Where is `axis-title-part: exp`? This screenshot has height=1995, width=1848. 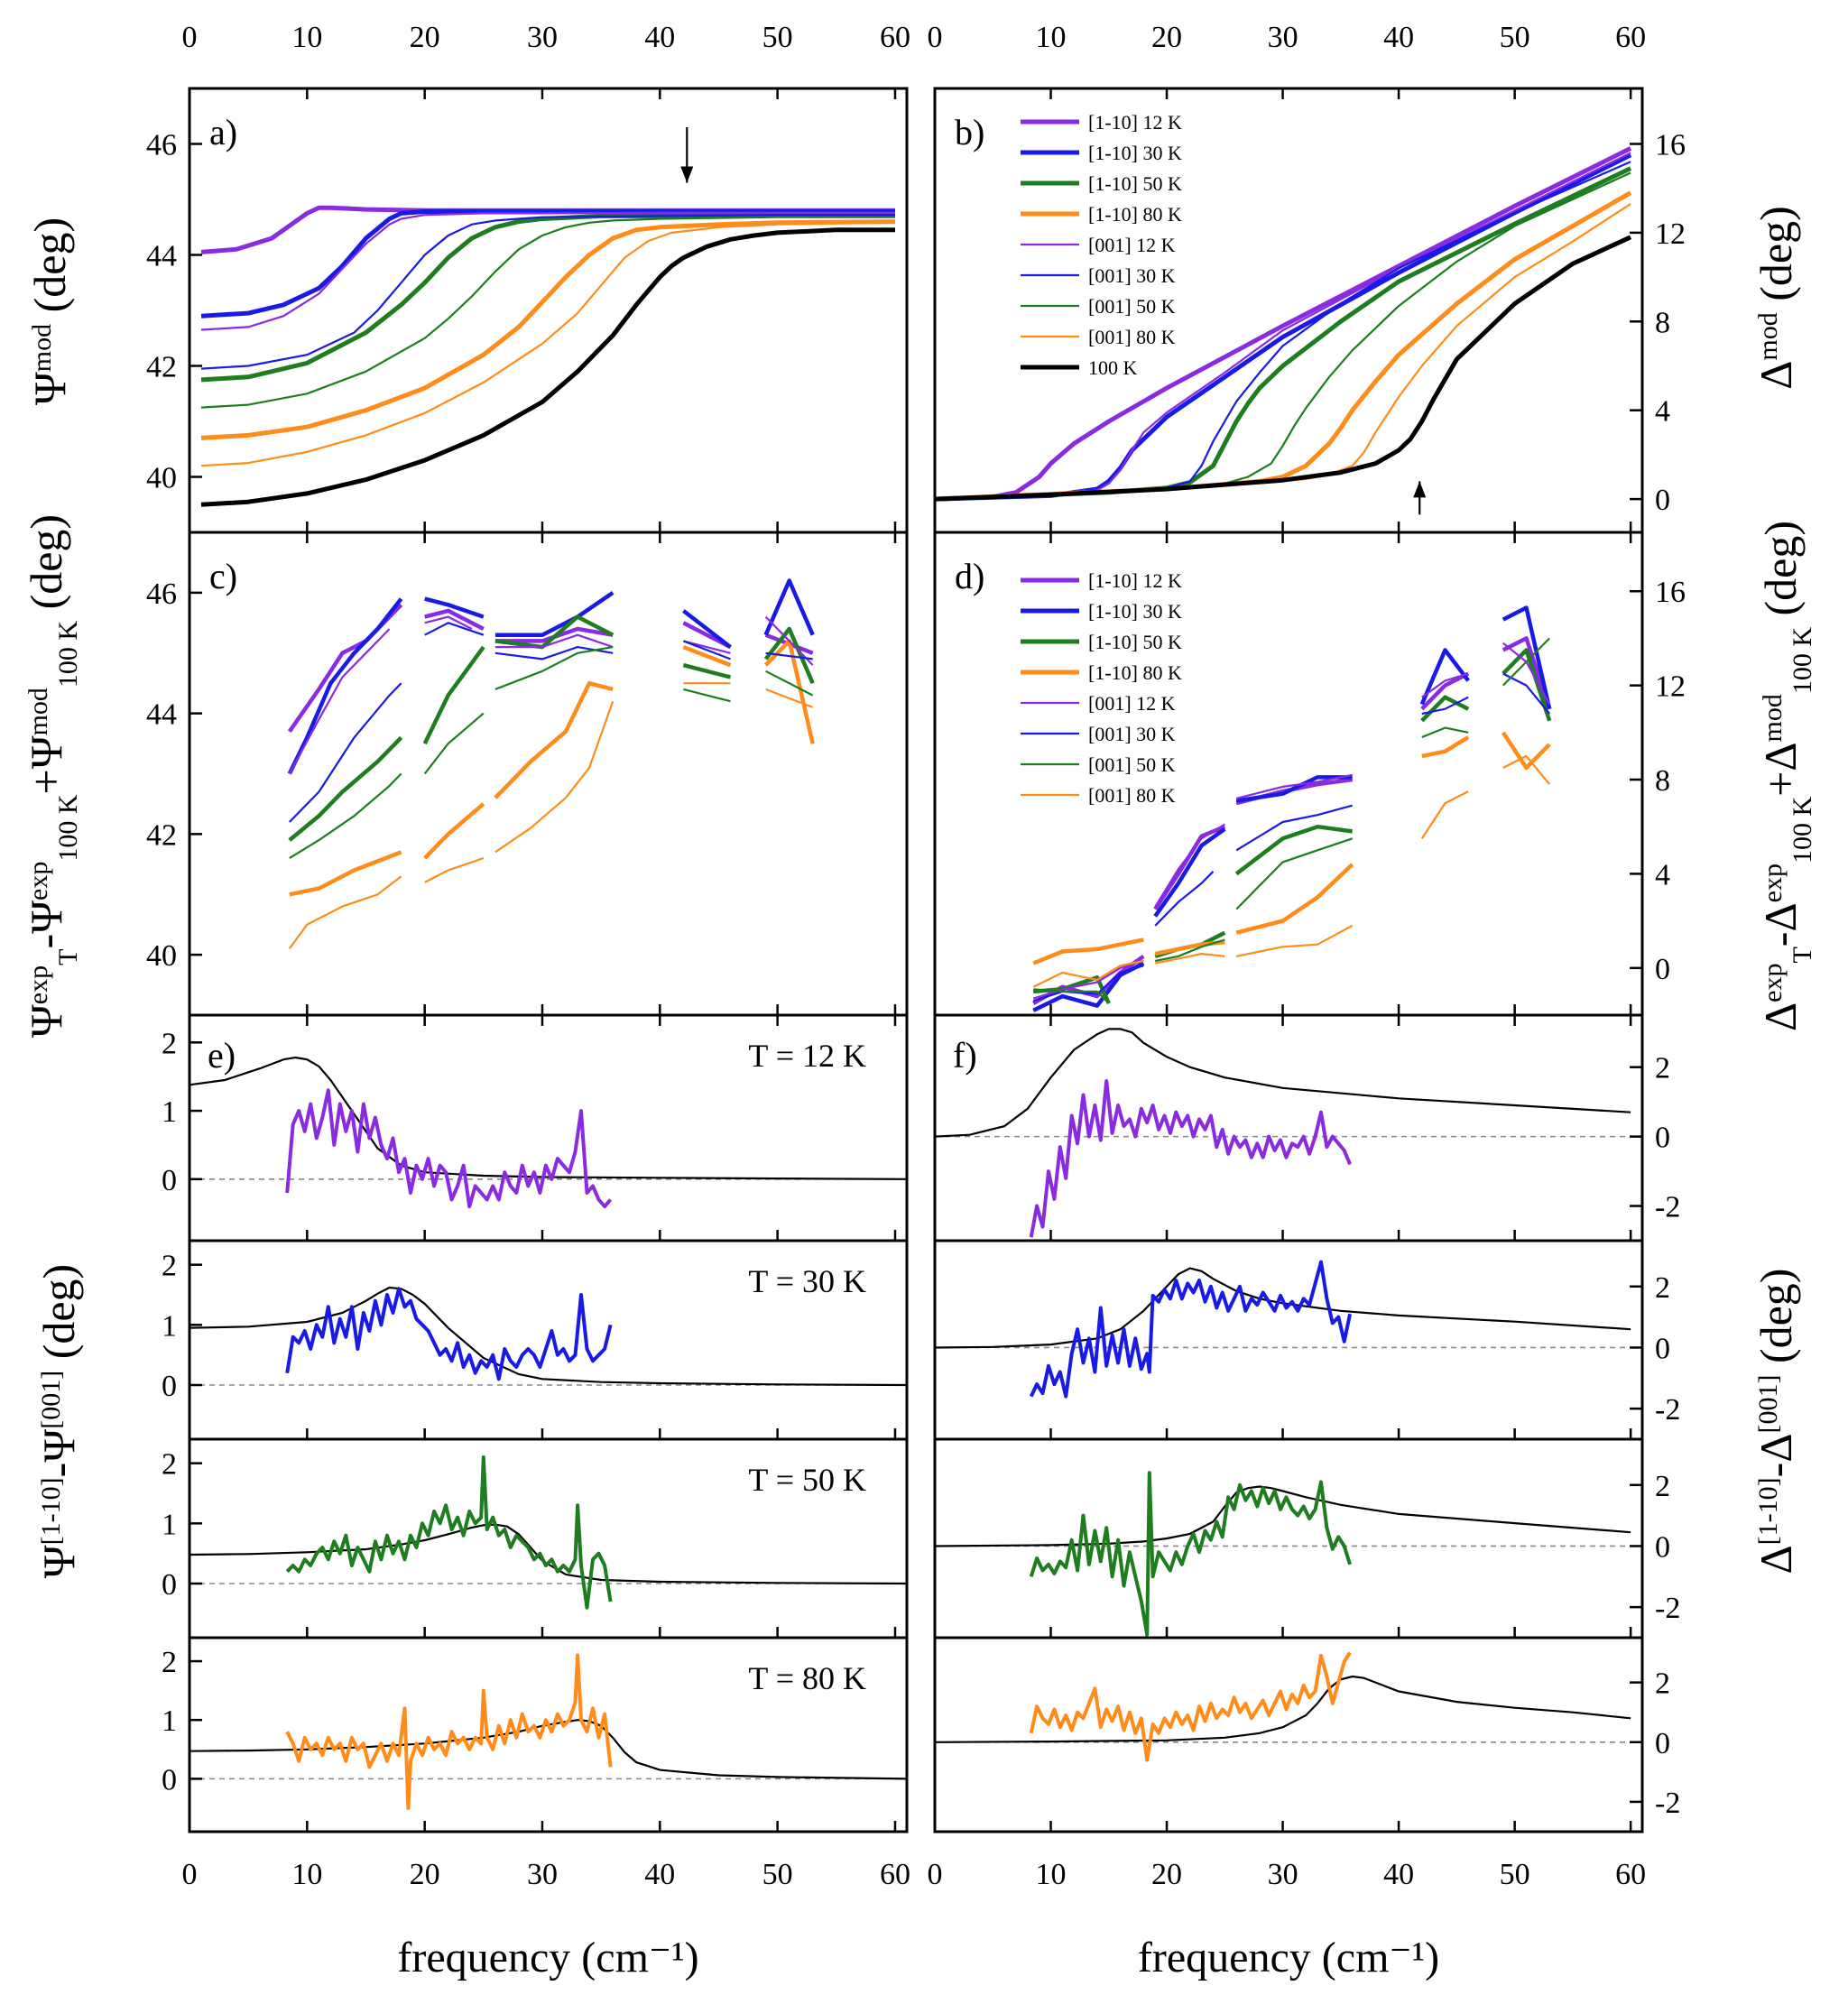
axis-title-part: exp is located at coordinates (1773, 883).